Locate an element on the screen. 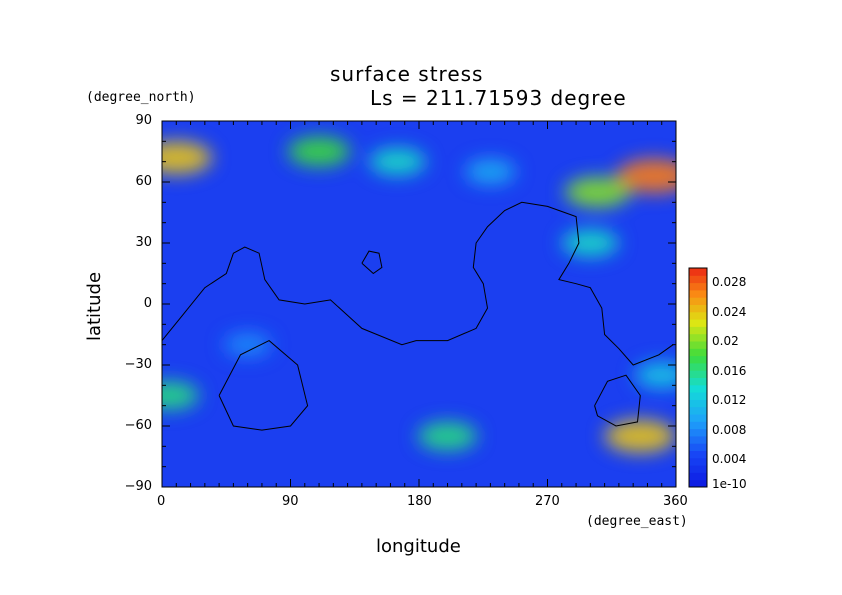 The width and height of the screenshot is (842, 595). y-tick-label: −30 is located at coordinates (138, 364).